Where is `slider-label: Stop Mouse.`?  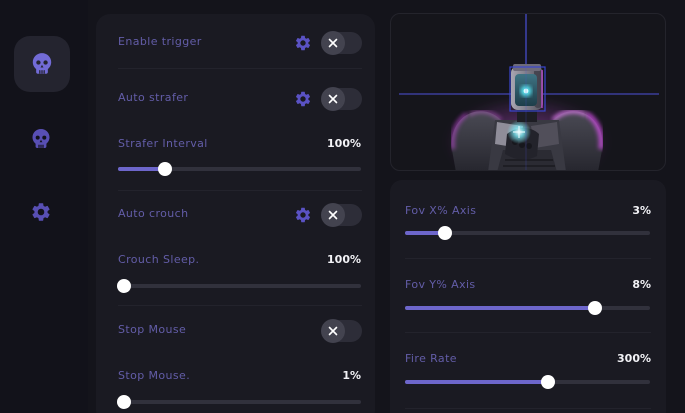
slider-label: Stop Mouse. is located at coordinates (154, 375).